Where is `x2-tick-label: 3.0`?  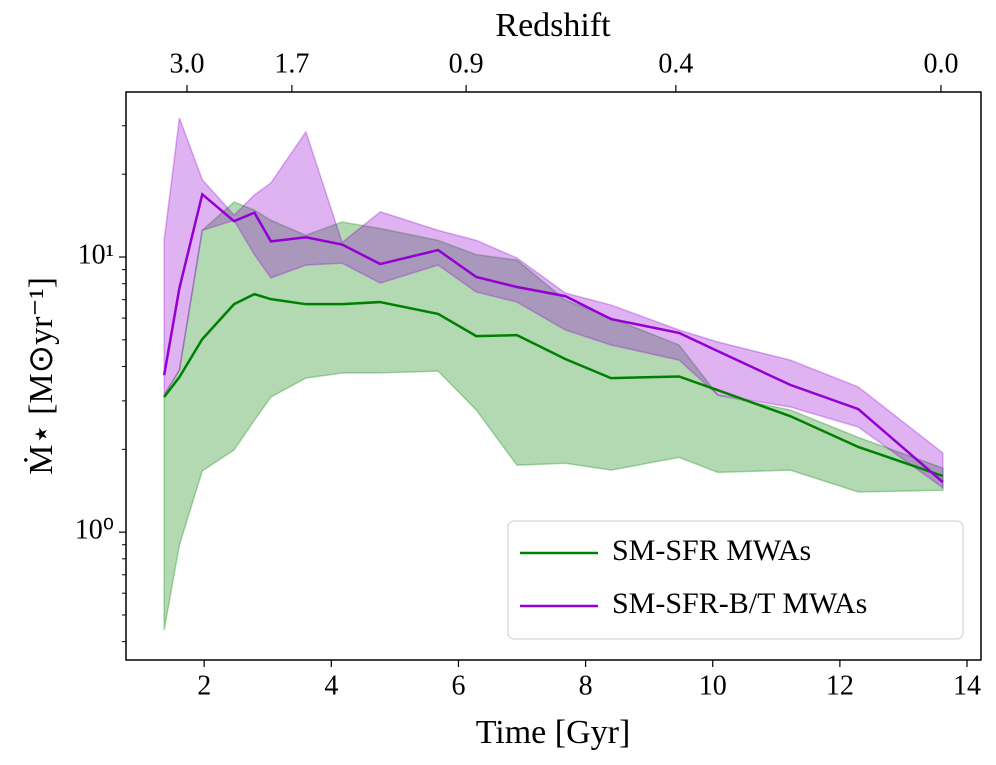 x2-tick-label: 3.0 is located at coordinates (187, 63).